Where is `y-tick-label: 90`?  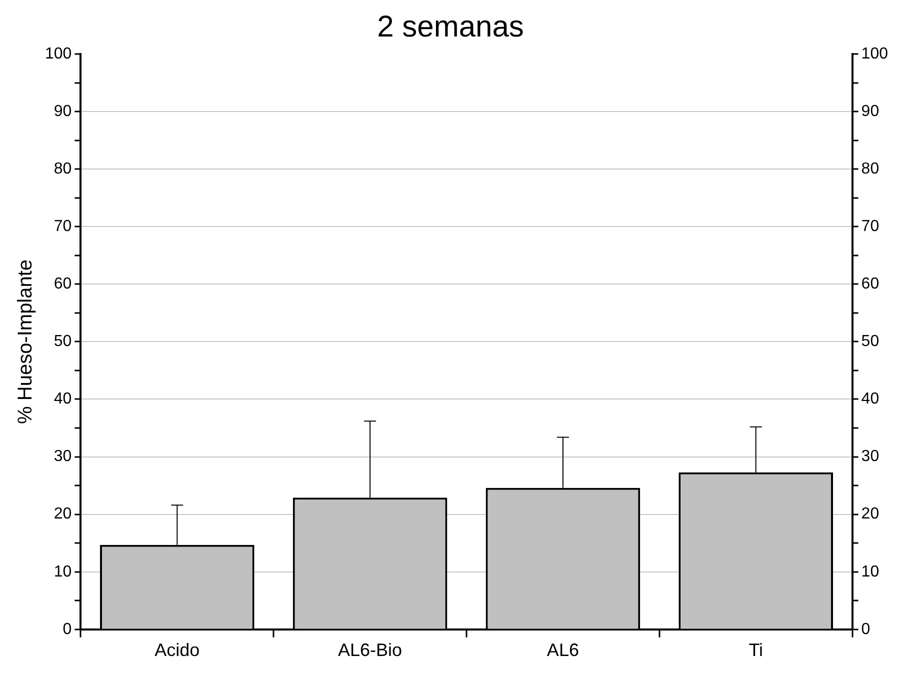 y-tick-label: 90 is located at coordinates (63, 111).